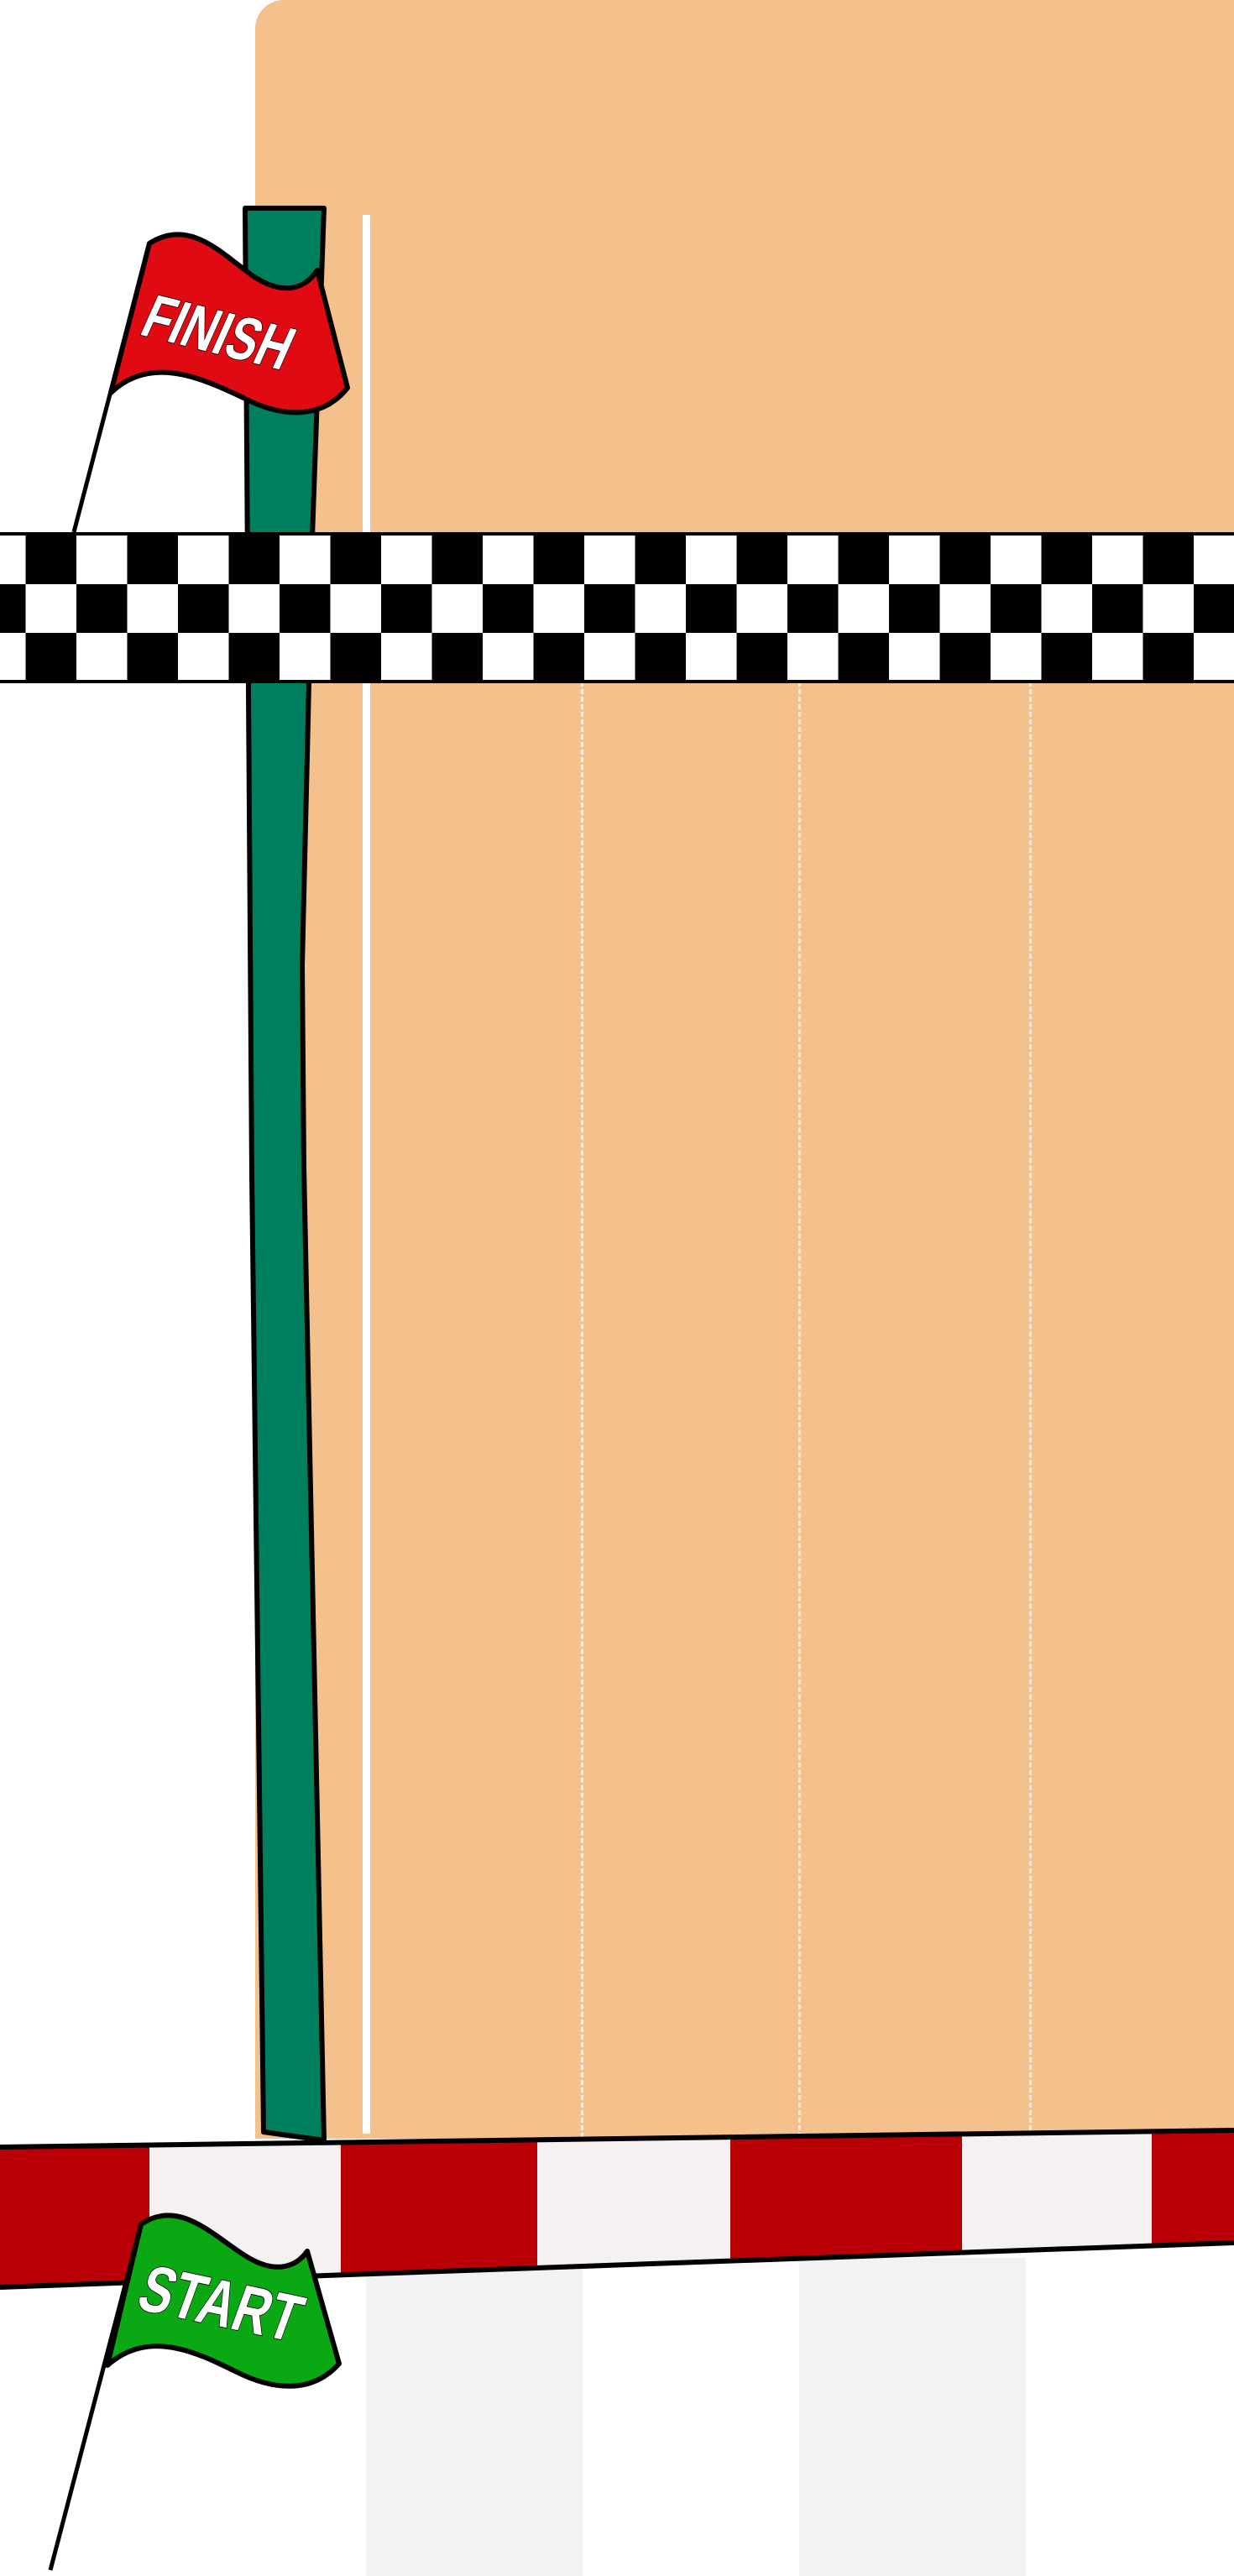 The width and height of the screenshot is (1234, 2576). I want to click on lane-1-start-area, so click(474, 2417).